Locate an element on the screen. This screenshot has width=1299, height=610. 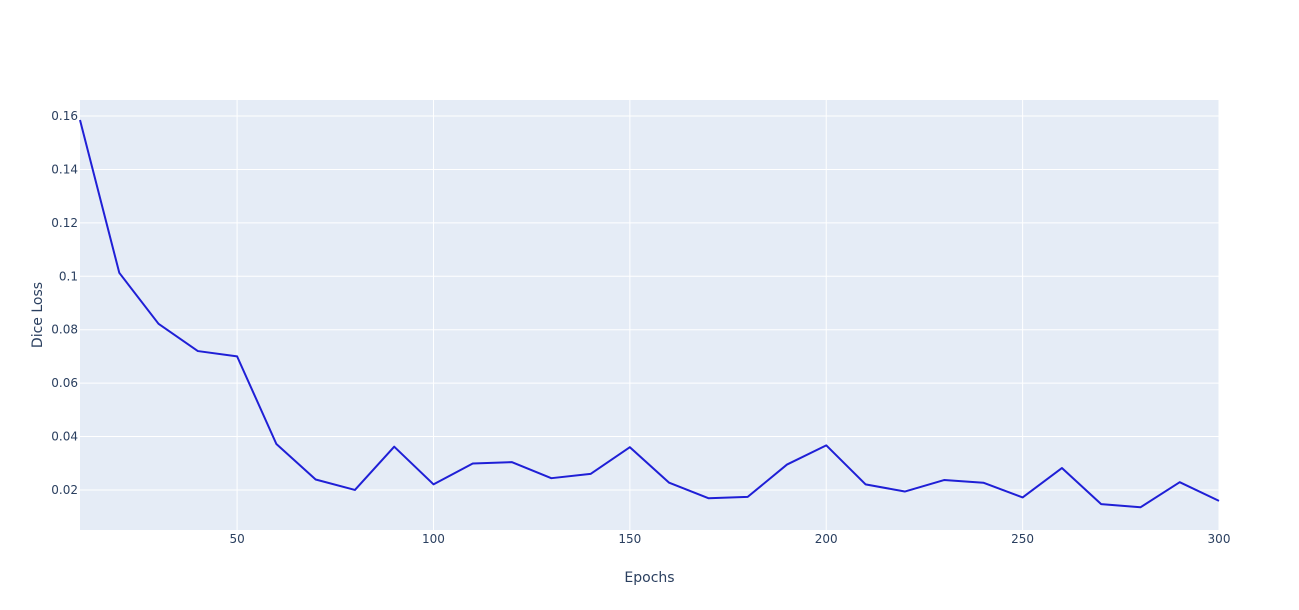
x-tick-label: 100 is located at coordinates (433, 539).